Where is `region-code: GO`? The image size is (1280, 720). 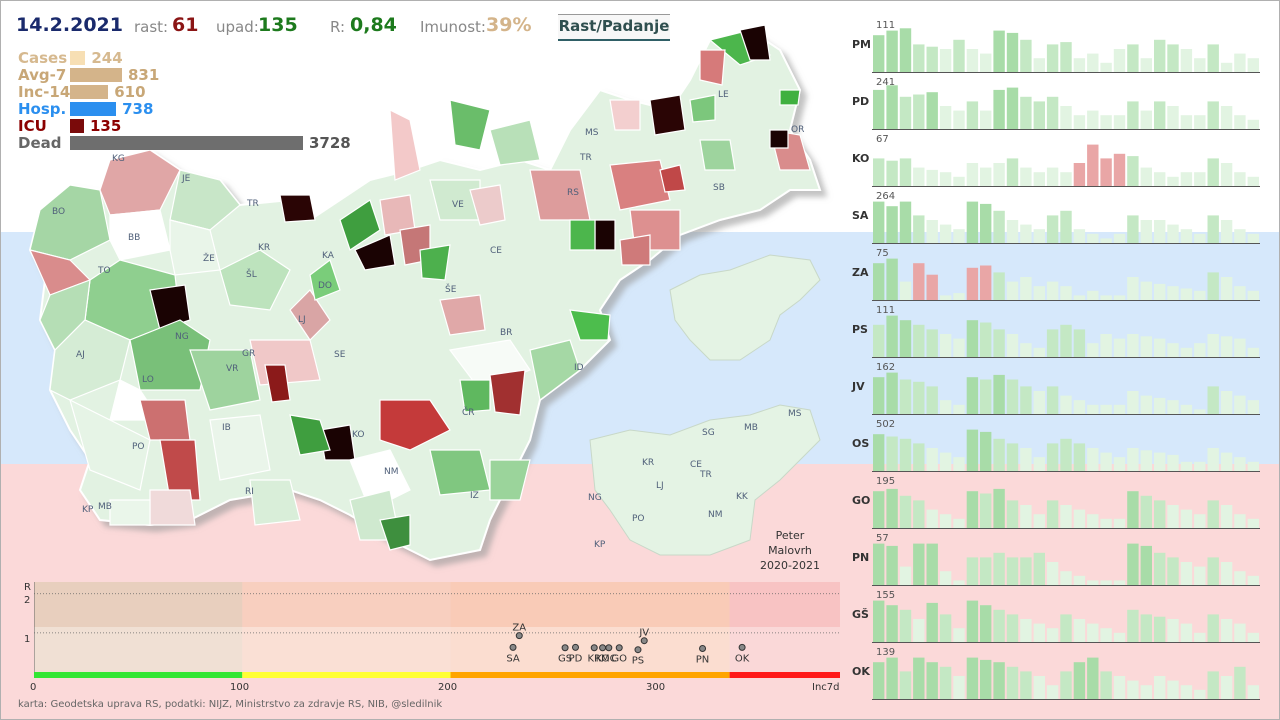
region-code: GO is located at coordinates (861, 500).